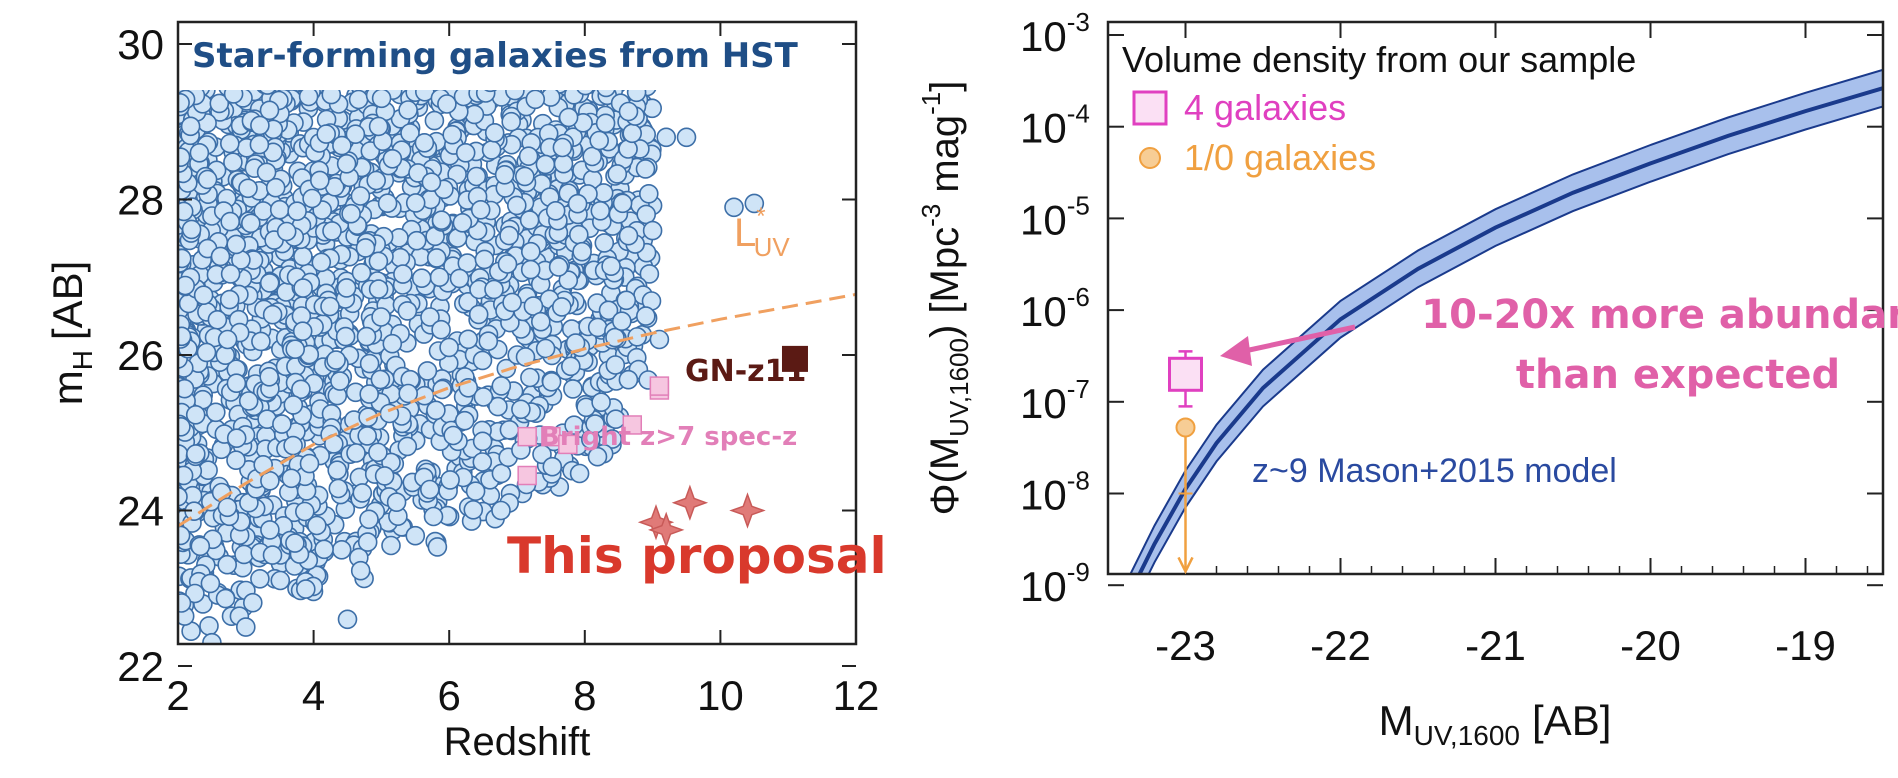 The height and width of the screenshot is (778, 1898). What do you see at coordinates (1185, 427) in the screenshot?
I see `point-1-0-galaxies` at bounding box center [1185, 427].